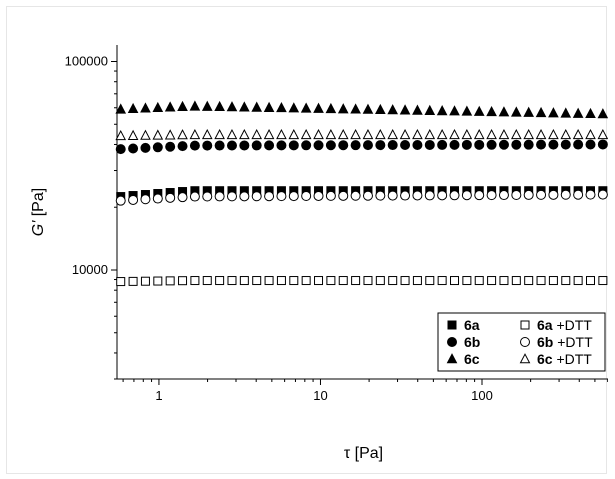 The image size is (615, 479). I want to click on legend-label: 6a, so click(472, 325).